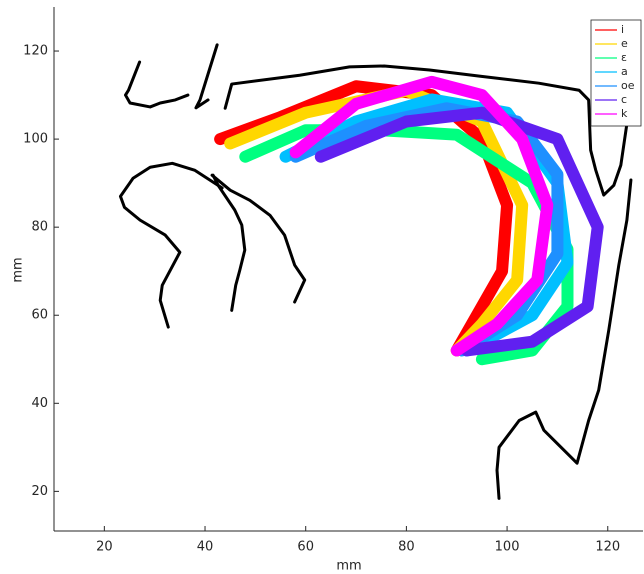 The width and height of the screenshot is (644, 574). Describe the element at coordinates (104, 547) in the screenshot. I see `x-tick-label: 20` at that location.